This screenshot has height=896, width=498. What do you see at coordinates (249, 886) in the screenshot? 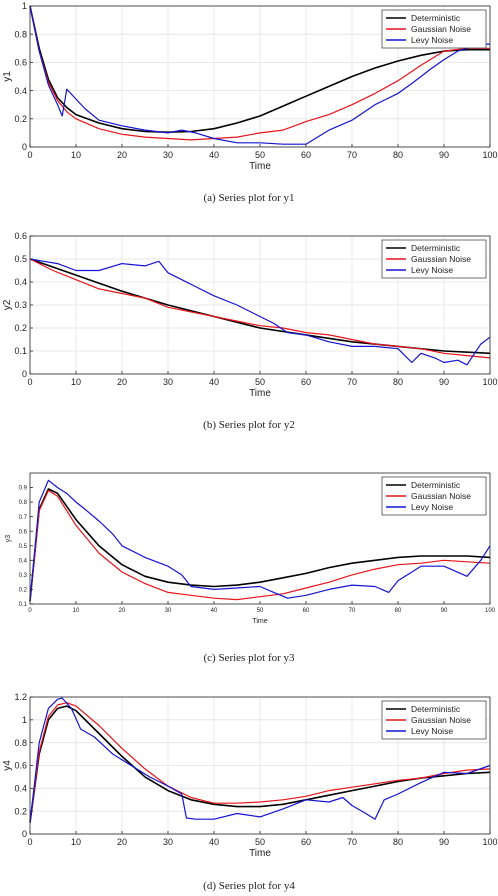
I see `caption-d: (d) Series plot for y4` at bounding box center [249, 886].